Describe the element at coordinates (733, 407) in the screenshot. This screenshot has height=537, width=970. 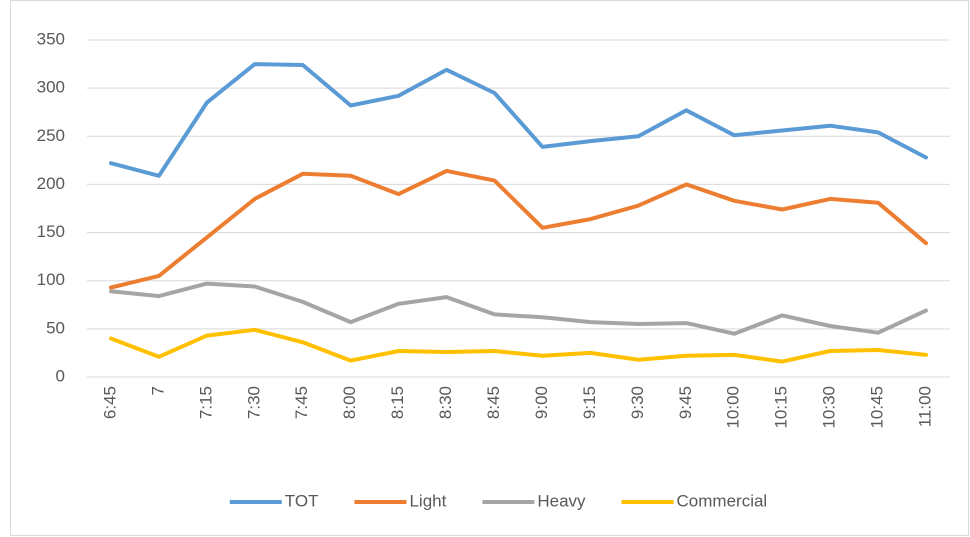
I see `x-tick-label: 10:00` at that location.